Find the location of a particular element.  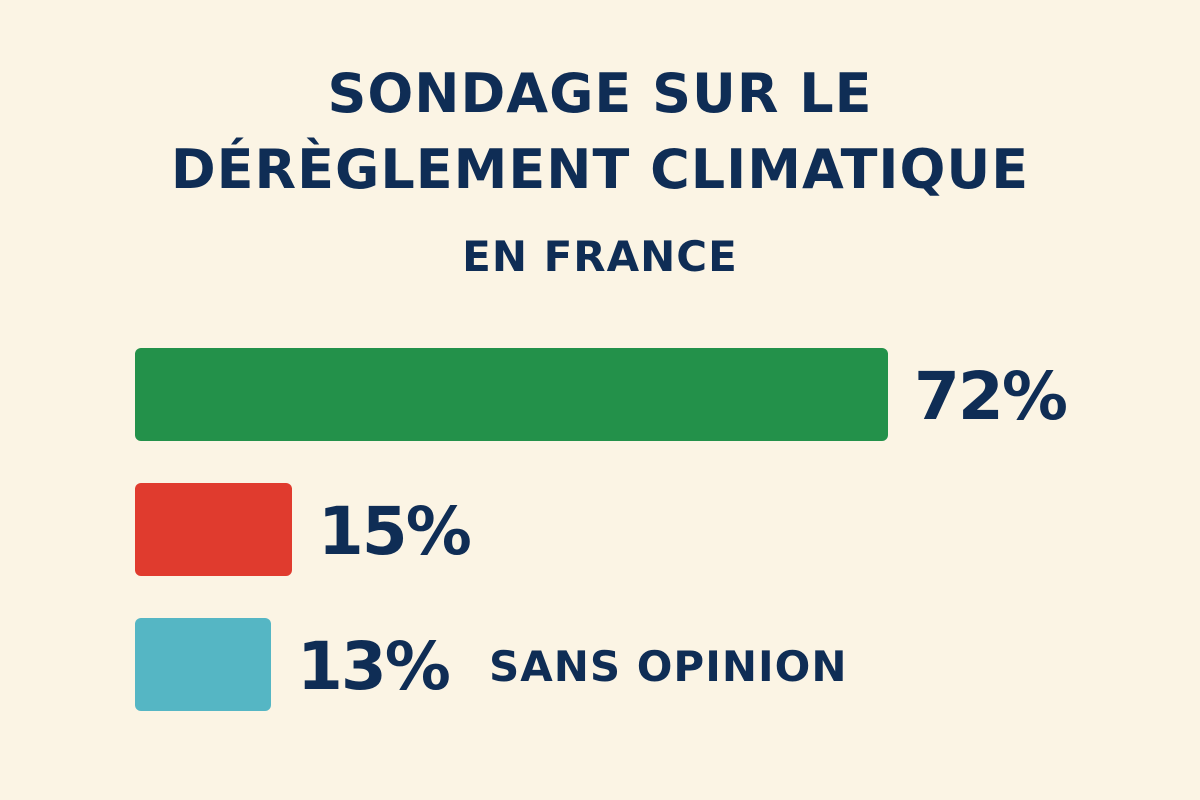

chart-subtitle: EN FRANCE is located at coordinates (600, 256).